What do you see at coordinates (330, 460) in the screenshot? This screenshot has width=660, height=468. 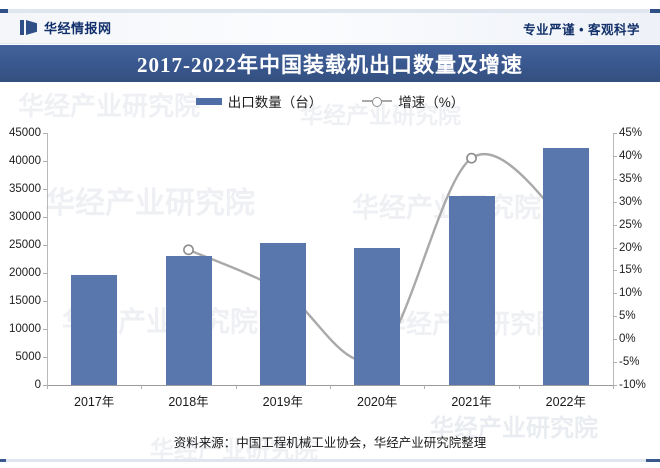 I see `bottom-decorative-rule` at bounding box center [330, 460].